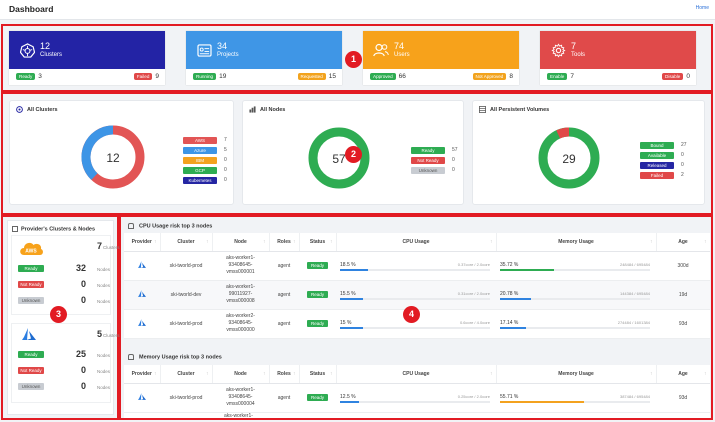  Describe the element at coordinates (204, 50) in the screenshot. I see `project-card-icon` at that location.